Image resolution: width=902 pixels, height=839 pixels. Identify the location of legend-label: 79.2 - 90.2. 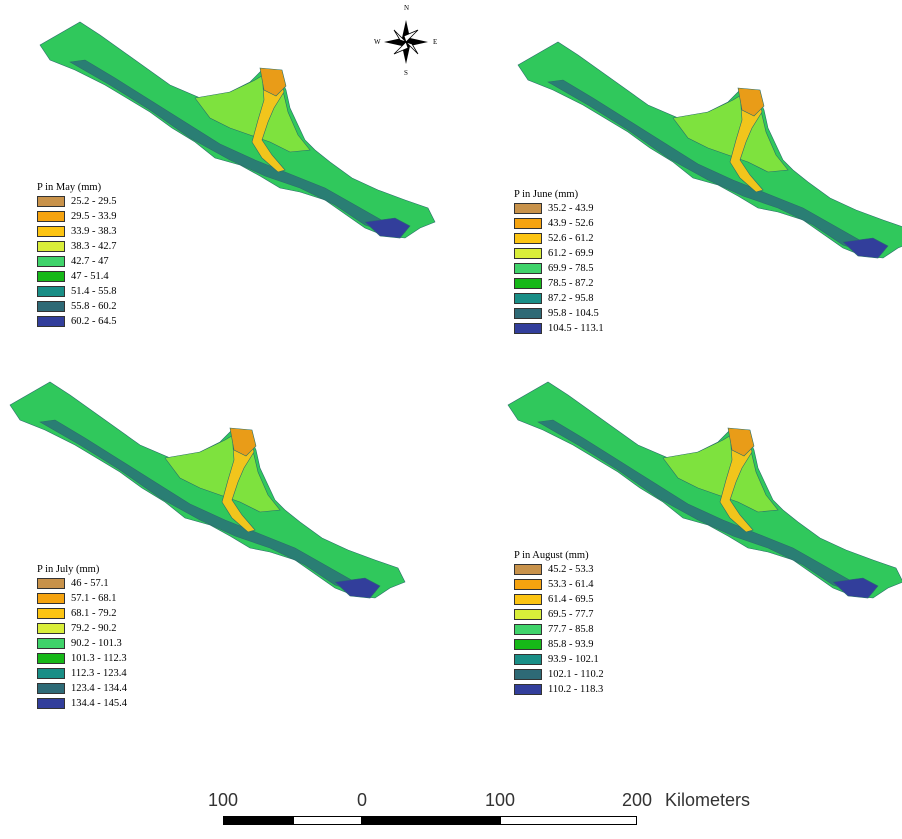
(94, 628).